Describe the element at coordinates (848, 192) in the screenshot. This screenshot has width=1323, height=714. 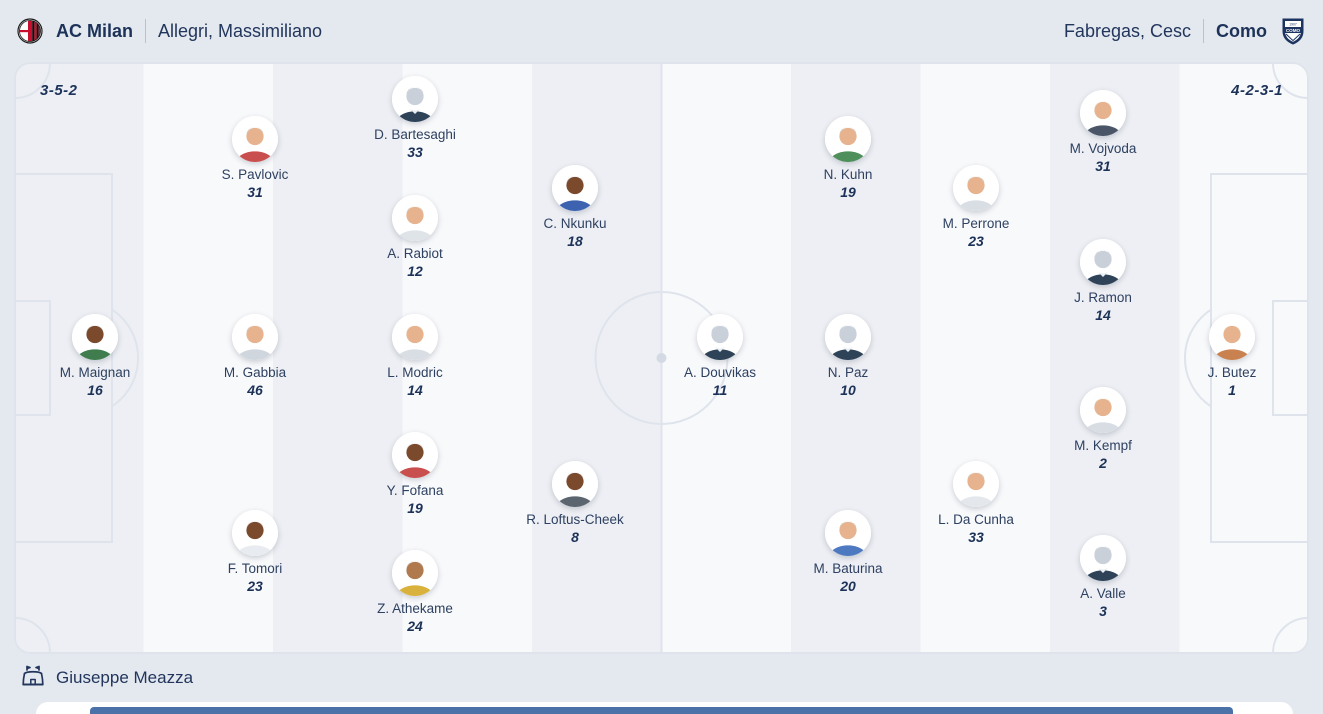
I see `player-number: 19` at that location.